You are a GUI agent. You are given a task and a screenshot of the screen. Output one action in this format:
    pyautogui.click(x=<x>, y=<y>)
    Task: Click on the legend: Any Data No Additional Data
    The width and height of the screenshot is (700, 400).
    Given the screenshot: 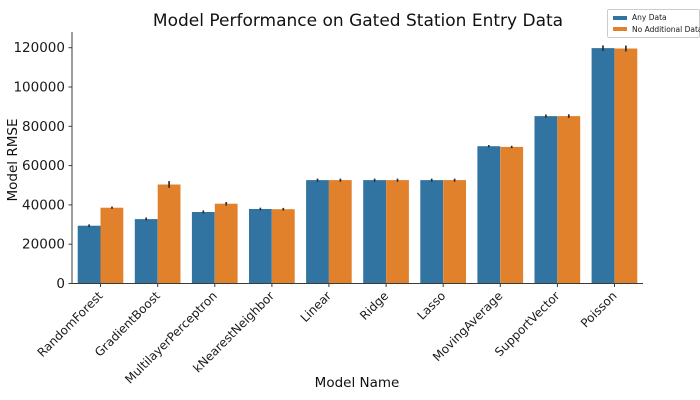 What is the action you would take?
    pyautogui.click(x=653, y=23)
    